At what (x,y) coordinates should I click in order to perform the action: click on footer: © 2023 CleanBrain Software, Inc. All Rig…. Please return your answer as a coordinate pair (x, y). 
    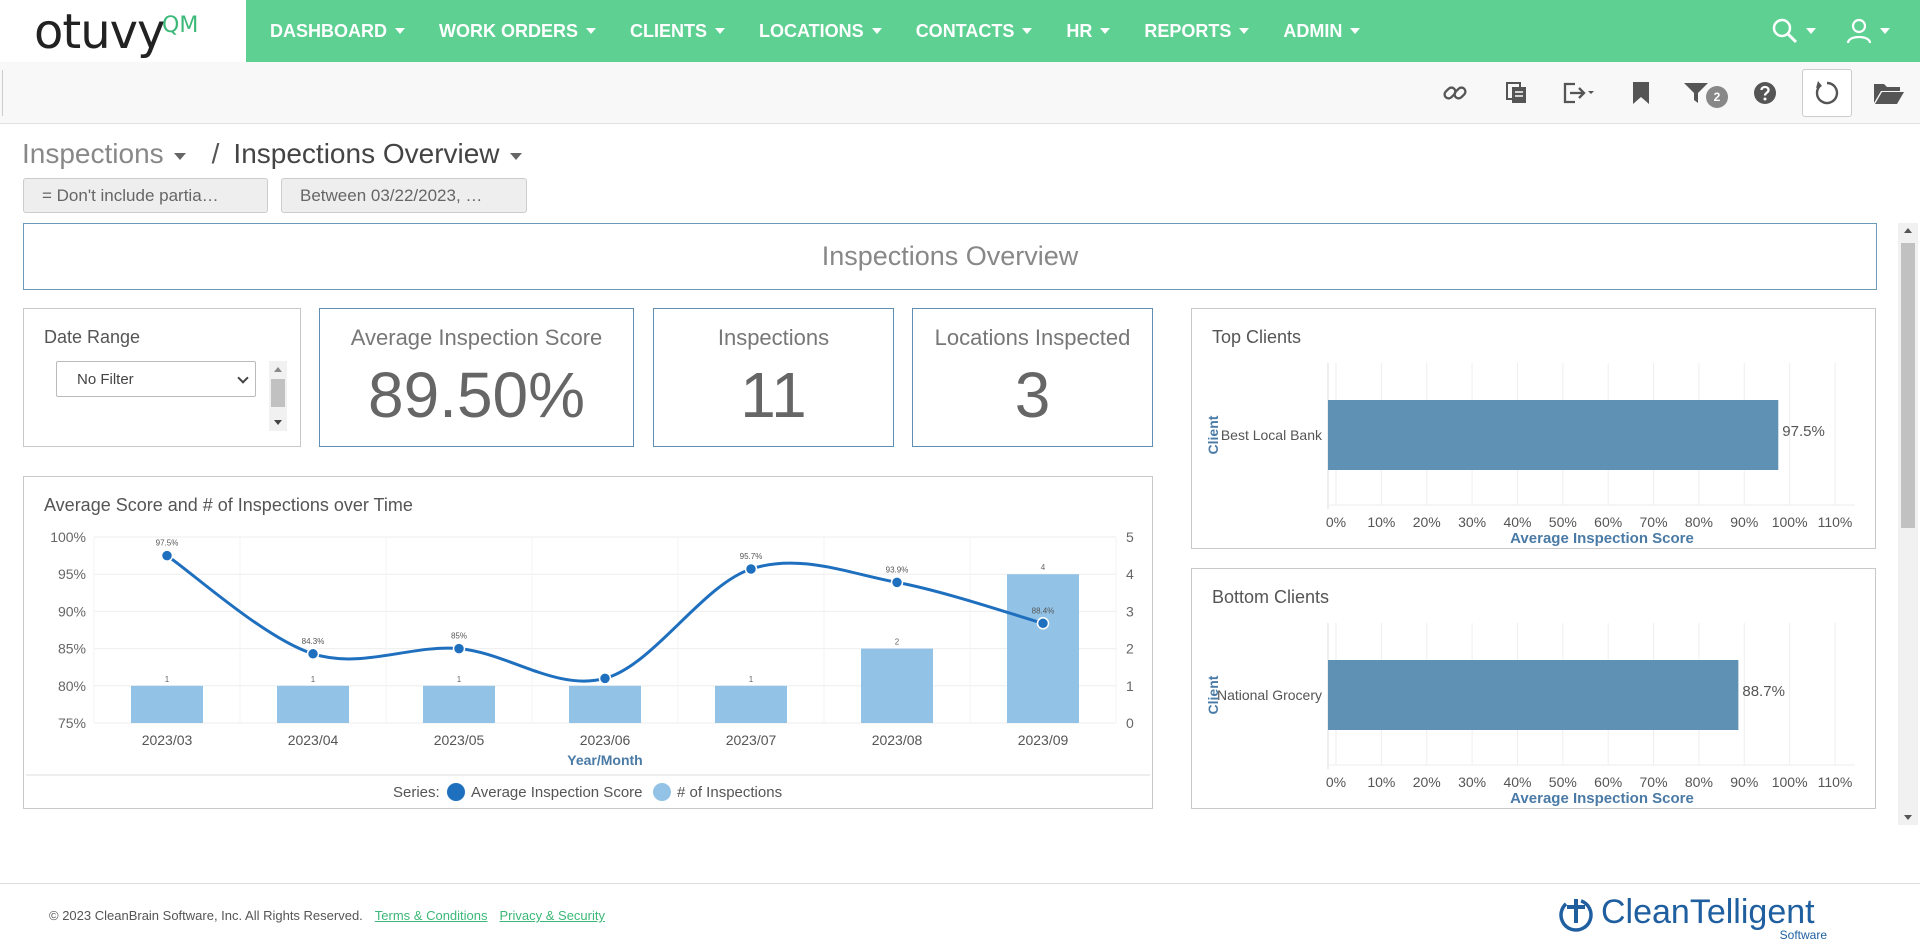
    Looking at the image, I should click on (327, 915).